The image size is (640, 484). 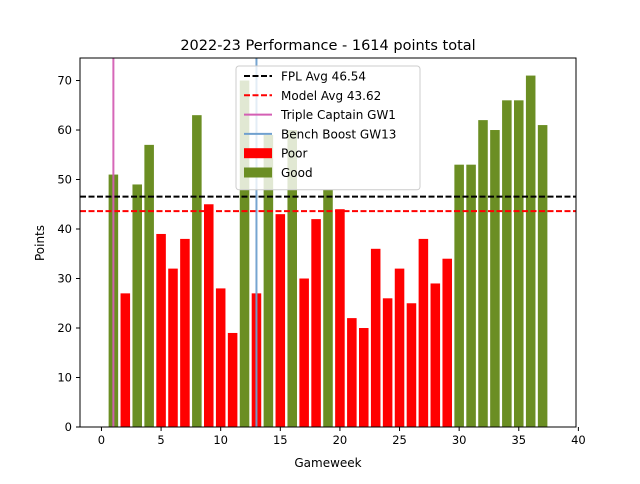 What do you see at coordinates (160, 440) in the screenshot?
I see `x-tick-label: 5` at bounding box center [160, 440].